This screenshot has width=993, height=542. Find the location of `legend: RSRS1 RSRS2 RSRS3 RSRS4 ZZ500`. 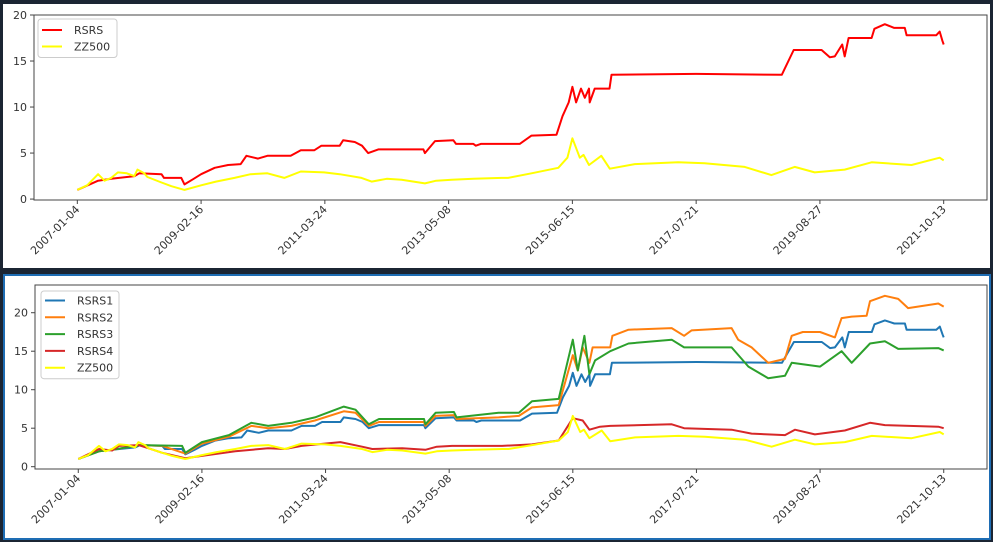

legend: RSRS1 RSRS2 RSRS3 RSRS4 ZZ500 is located at coordinates (80, 335).